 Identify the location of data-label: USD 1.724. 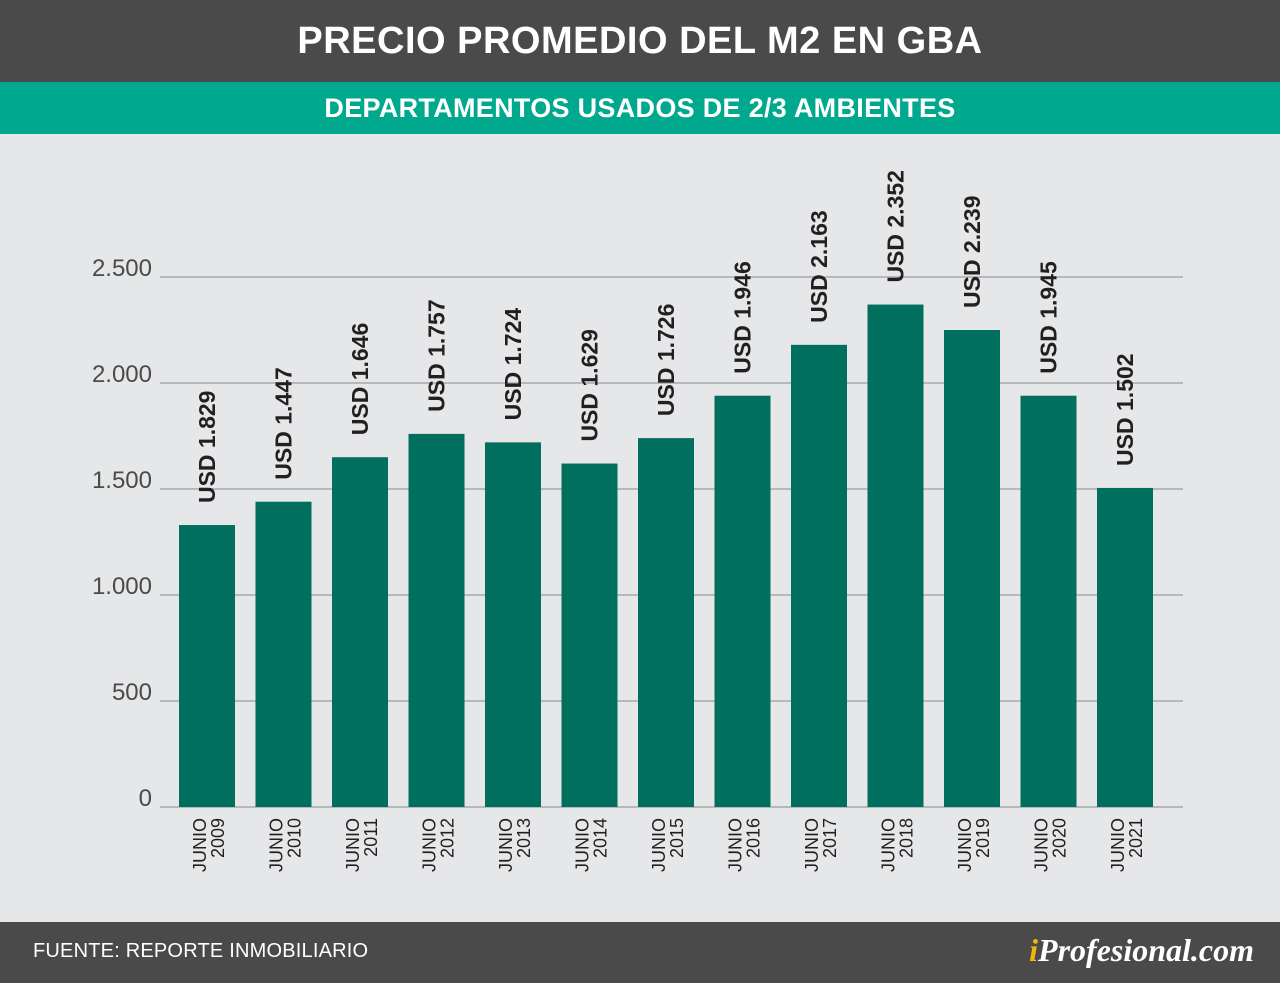
(513, 364).